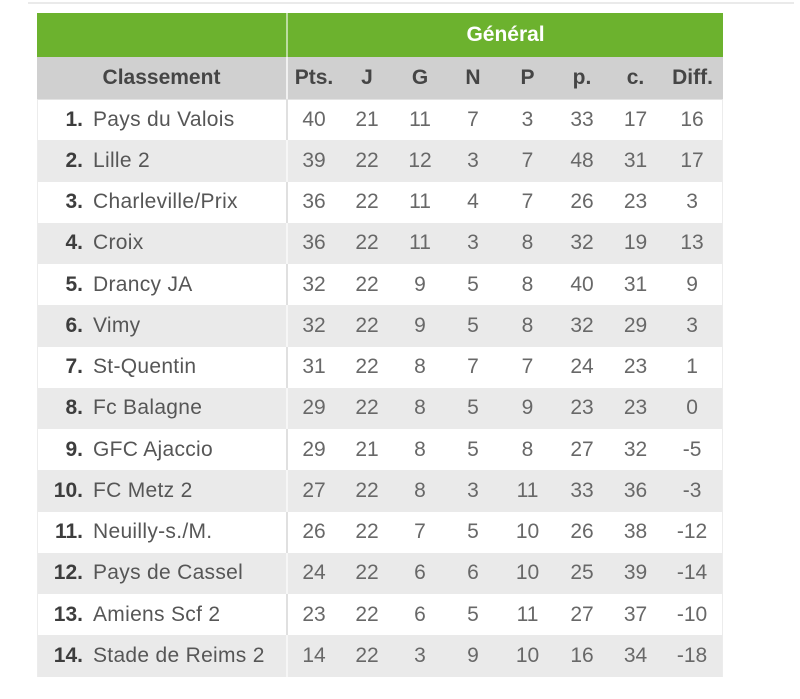 This screenshot has height=699, width=800. Describe the element at coordinates (527, 78) in the screenshot. I see `column-header-p: P` at that location.